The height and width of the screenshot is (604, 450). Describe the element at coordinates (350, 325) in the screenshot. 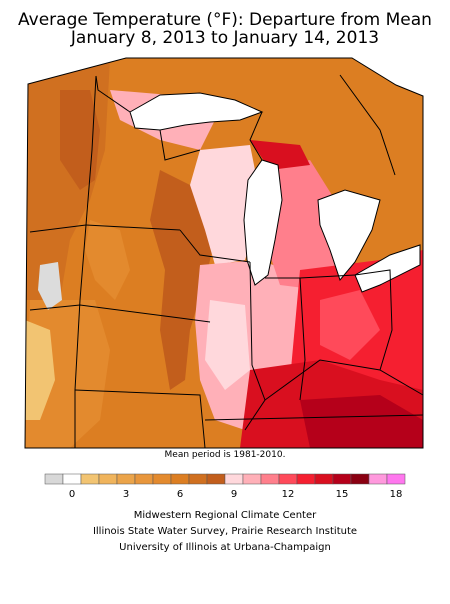

I see `field-band-in-east` at that location.